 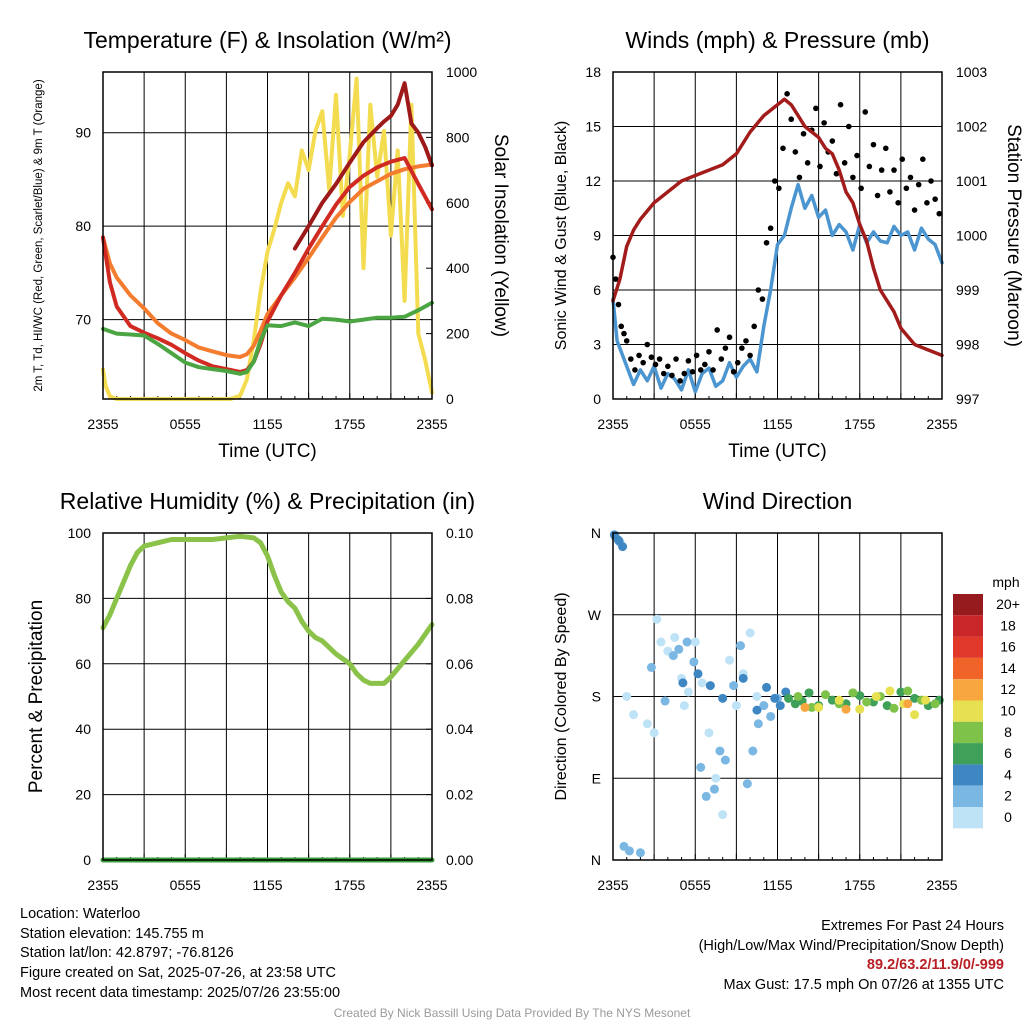 I want to click on y-tick-label: 20, so click(x=83, y=795).